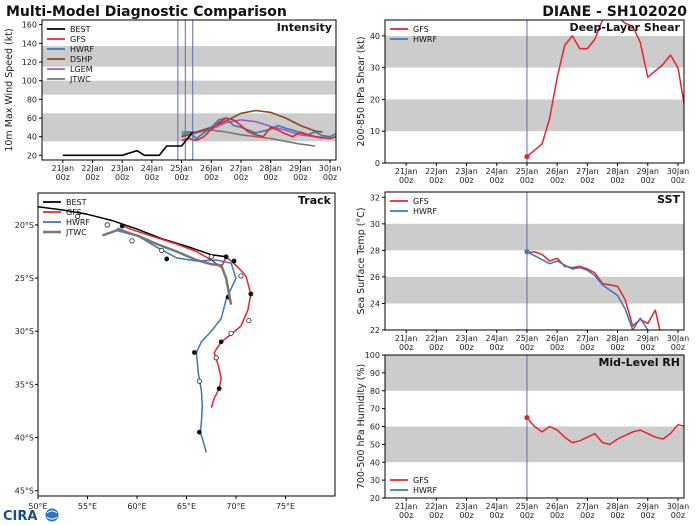 The width and height of the screenshot is (700, 525). What do you see at coordinates (375, 277) in the screenshot?
I see `sst-y-tick-label: 26` at bounding box center [375, 277].